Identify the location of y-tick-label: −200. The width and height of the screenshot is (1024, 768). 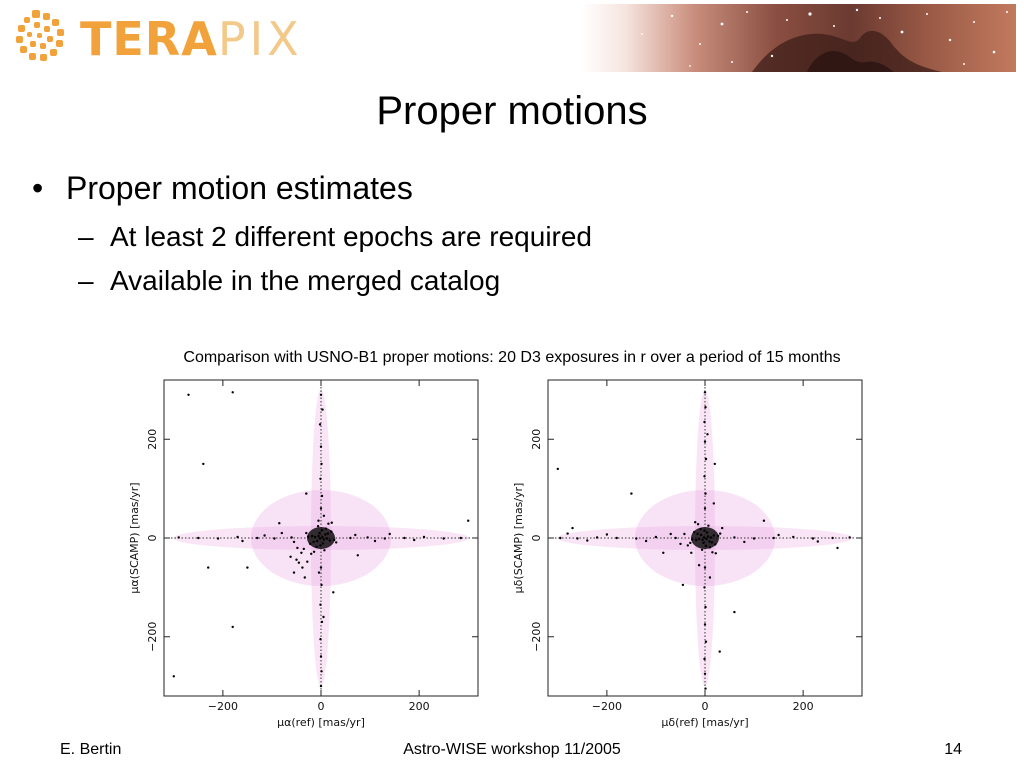
(536, 637).